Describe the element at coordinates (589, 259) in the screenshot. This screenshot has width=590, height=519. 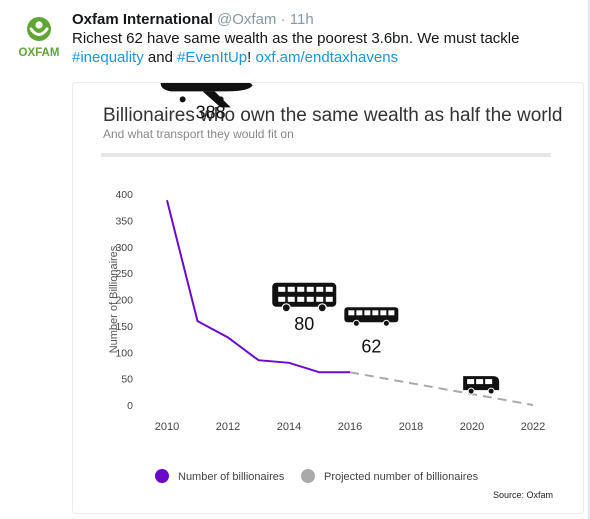
I see `page-scrollbar` at that location.